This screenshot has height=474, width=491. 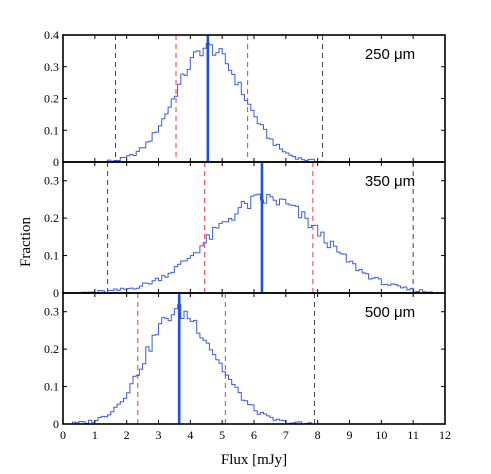 What do you see at coordinates (254, 460) in the screenshot?
I see `x-axis-label: Flux [mJy]` at bounding box center [254, 460].